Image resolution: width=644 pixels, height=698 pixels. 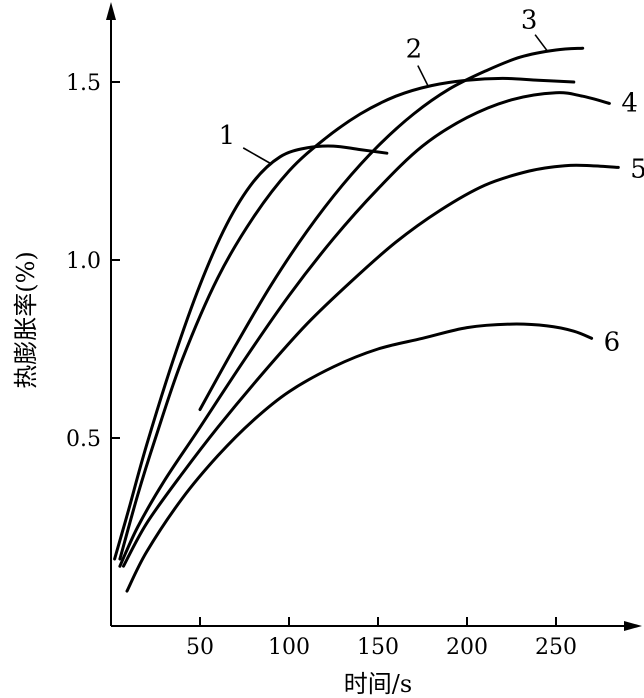 I want to click on x-axis-arrow, so click(x=633, y=626).